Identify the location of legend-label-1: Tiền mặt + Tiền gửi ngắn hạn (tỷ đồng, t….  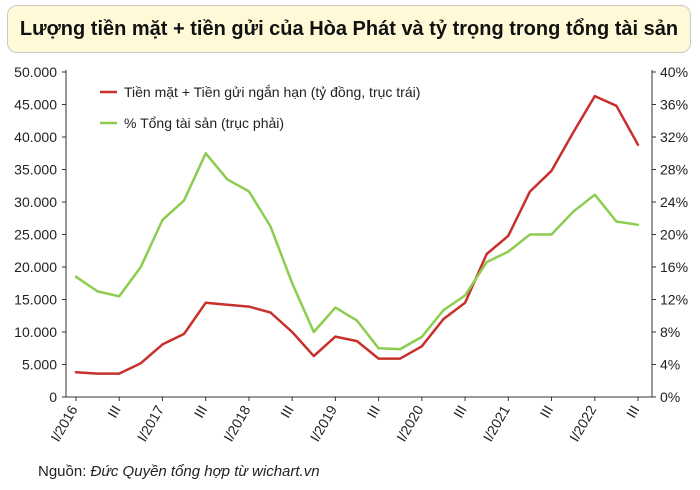
(272, 92).